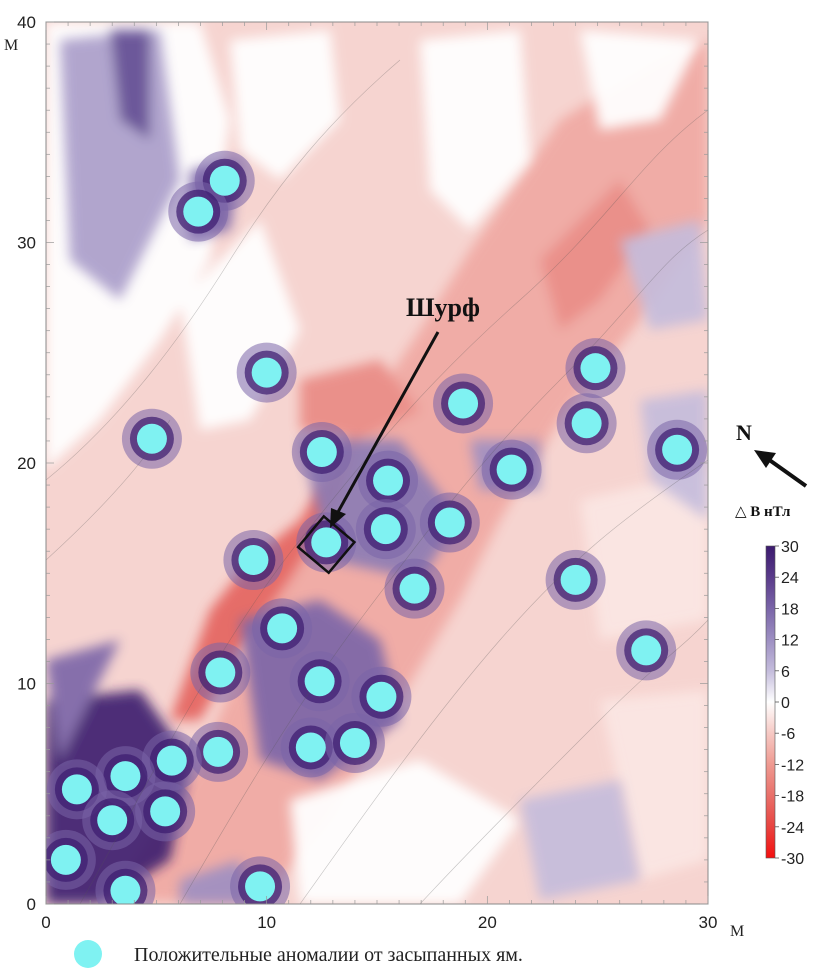 This screenshot has height=974, width=817. I want to click on color-scale-bar, so click(770, 702).